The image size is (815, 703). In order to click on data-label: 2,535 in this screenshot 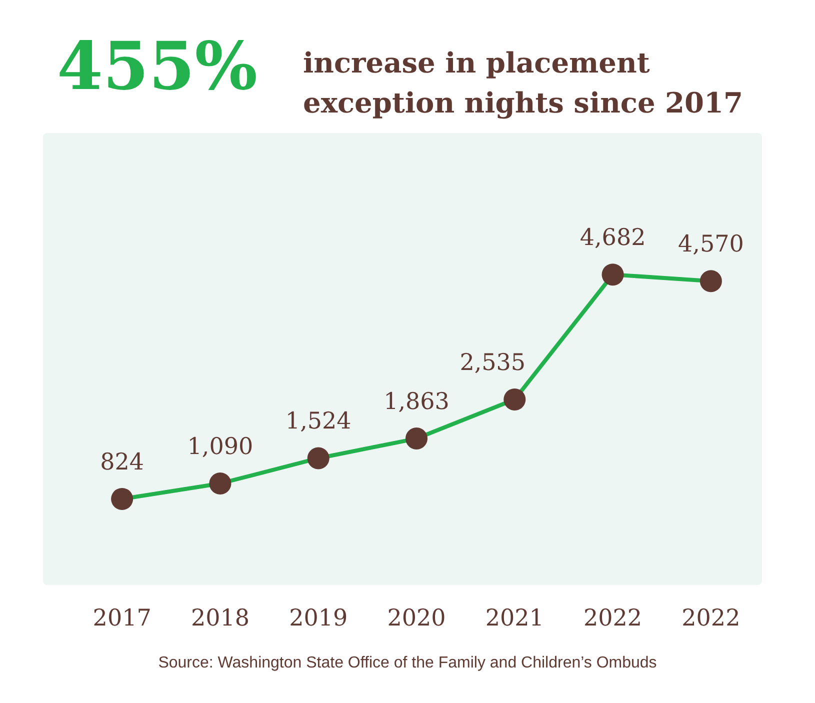, I will do `click(493, 363)`.